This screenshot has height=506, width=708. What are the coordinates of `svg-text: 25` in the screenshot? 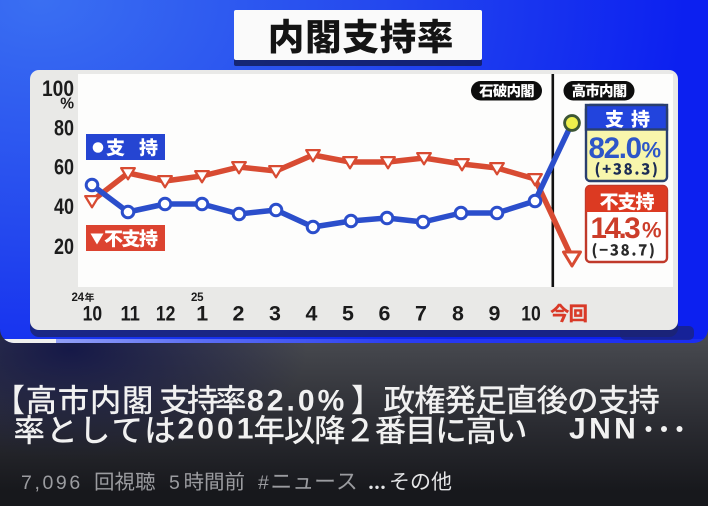 It's located at (197, 298).